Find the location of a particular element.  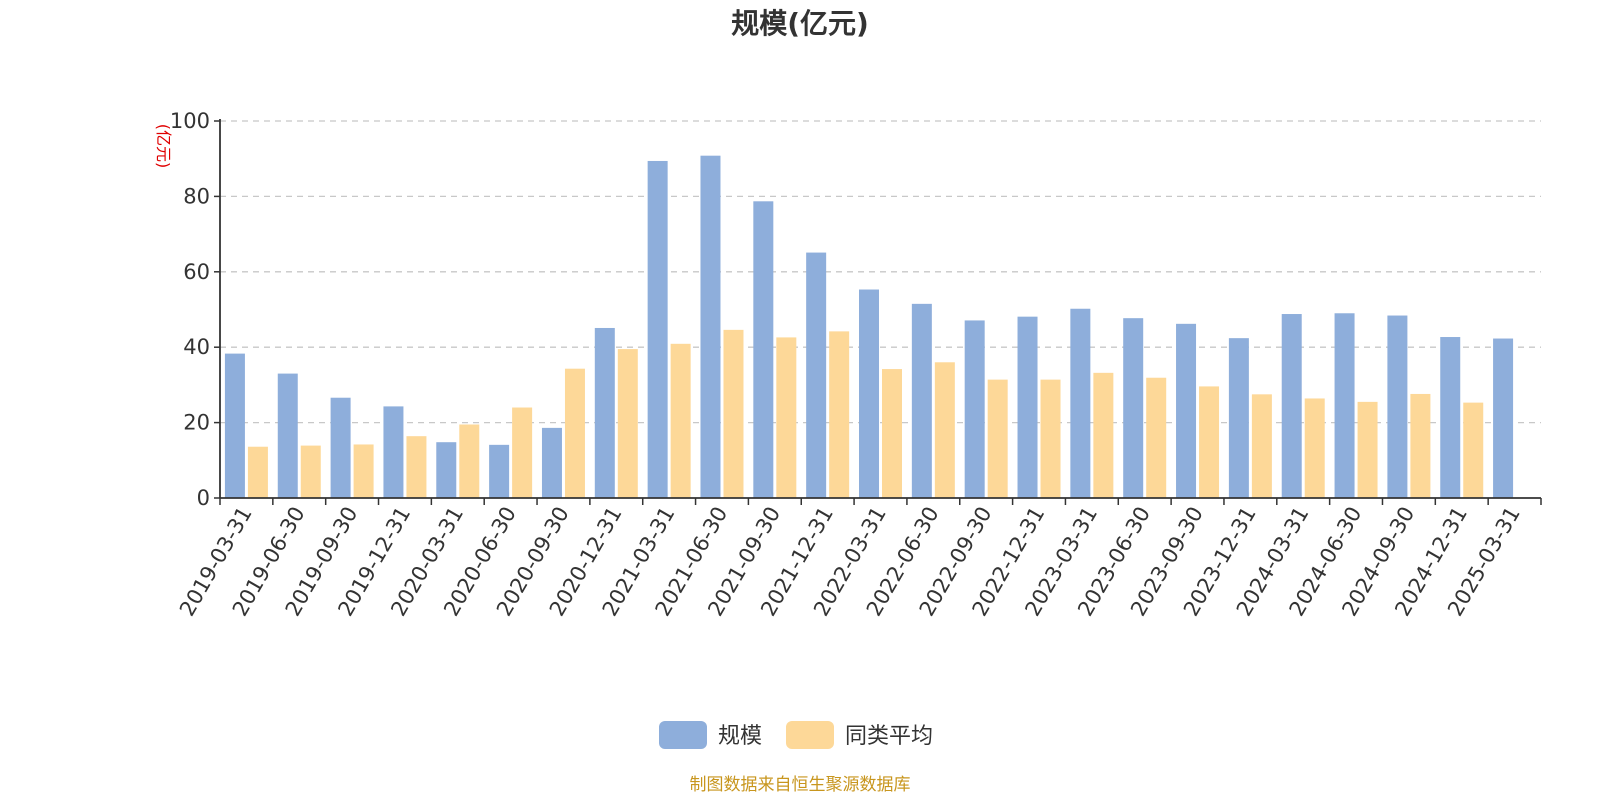

legend-swatch-scale is located at coordinates (683, 735).